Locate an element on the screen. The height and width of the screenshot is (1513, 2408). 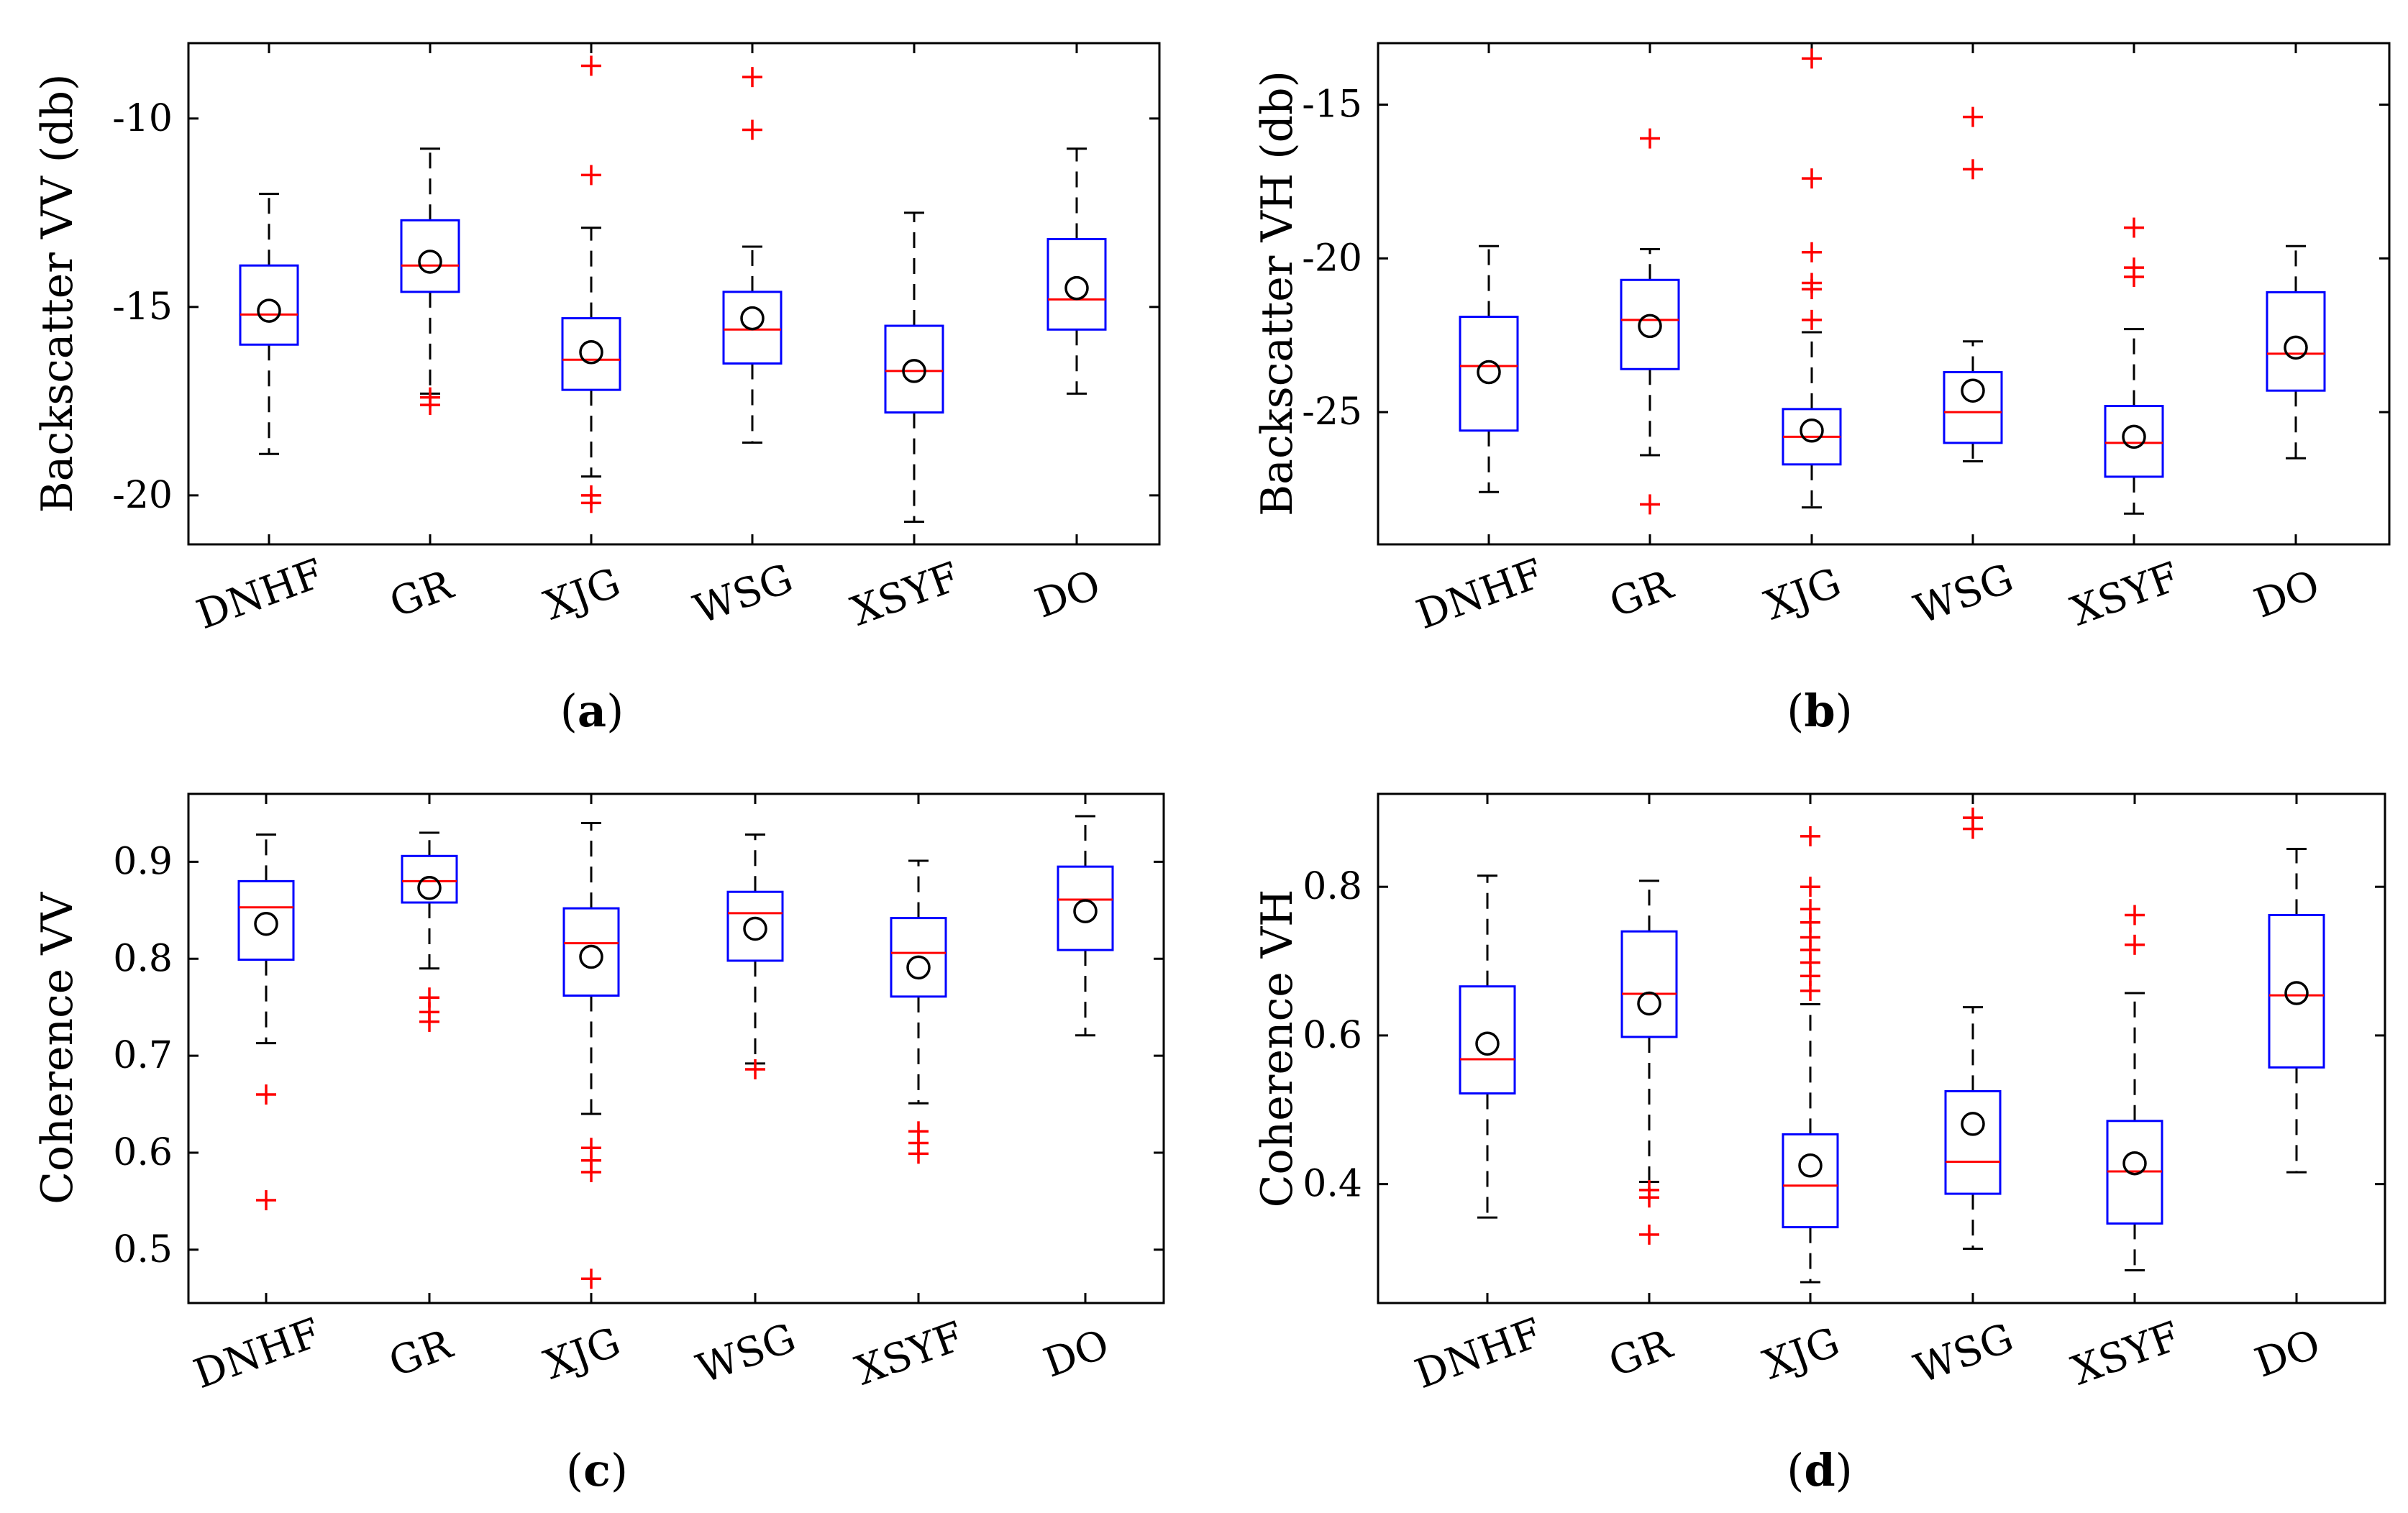
panel-b-caption-letter: b is located at coordinates (1819, 711).